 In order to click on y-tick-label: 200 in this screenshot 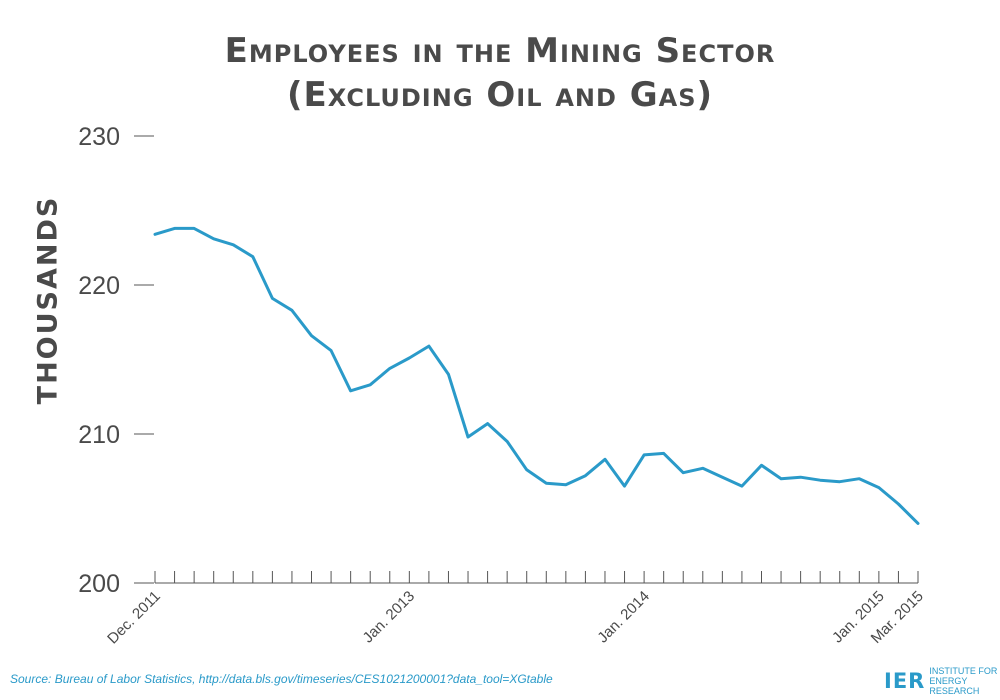, I will do `click(99, 584)`.